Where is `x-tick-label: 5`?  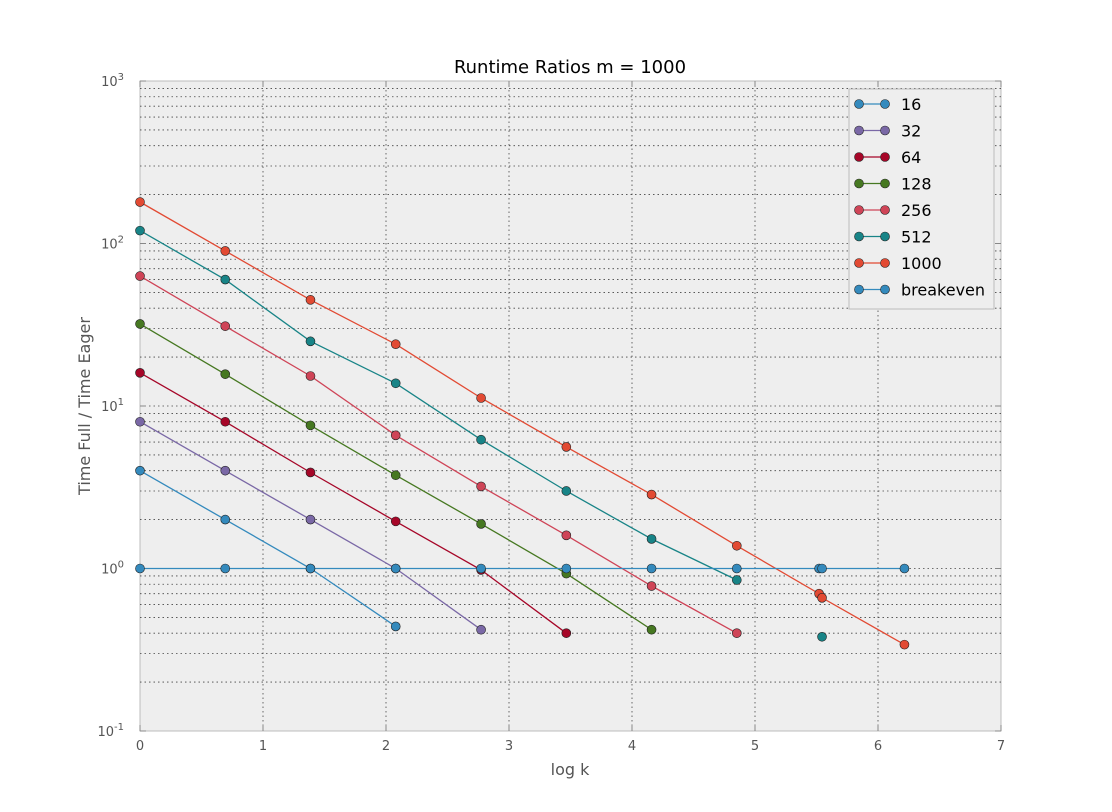
x-tick-label: 5 is located at coordinates (755, 746).